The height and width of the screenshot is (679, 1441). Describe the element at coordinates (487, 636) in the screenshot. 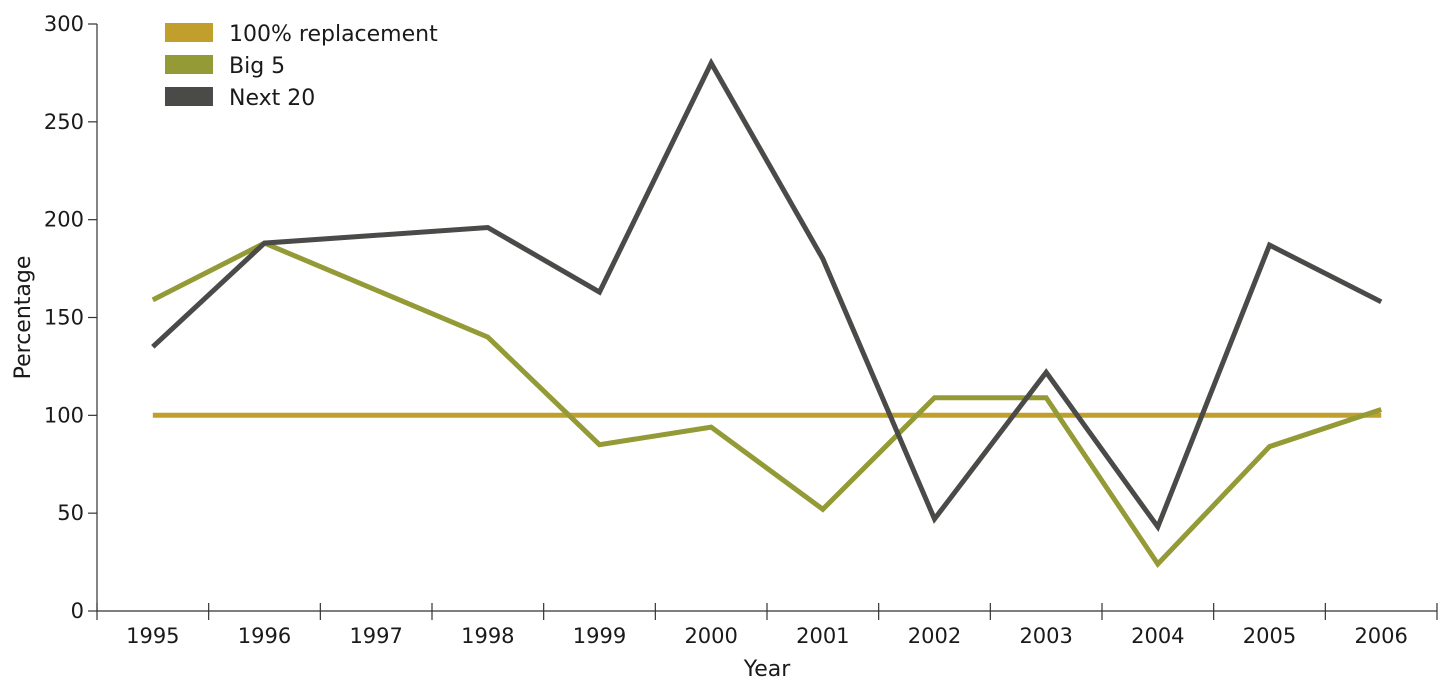

I see `x-tick-label: 1998` at that location.